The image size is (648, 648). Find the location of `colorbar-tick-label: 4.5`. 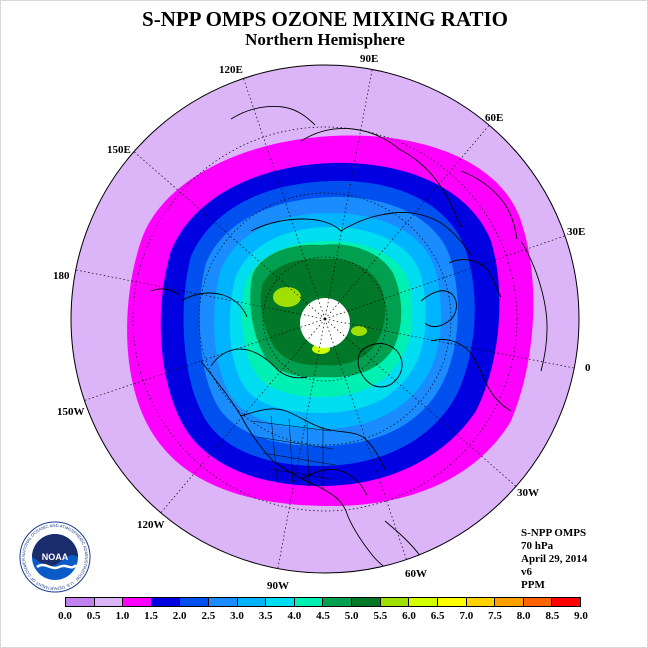

colorbar-tick-label: 4.5 is located at coordinates (323, 616).